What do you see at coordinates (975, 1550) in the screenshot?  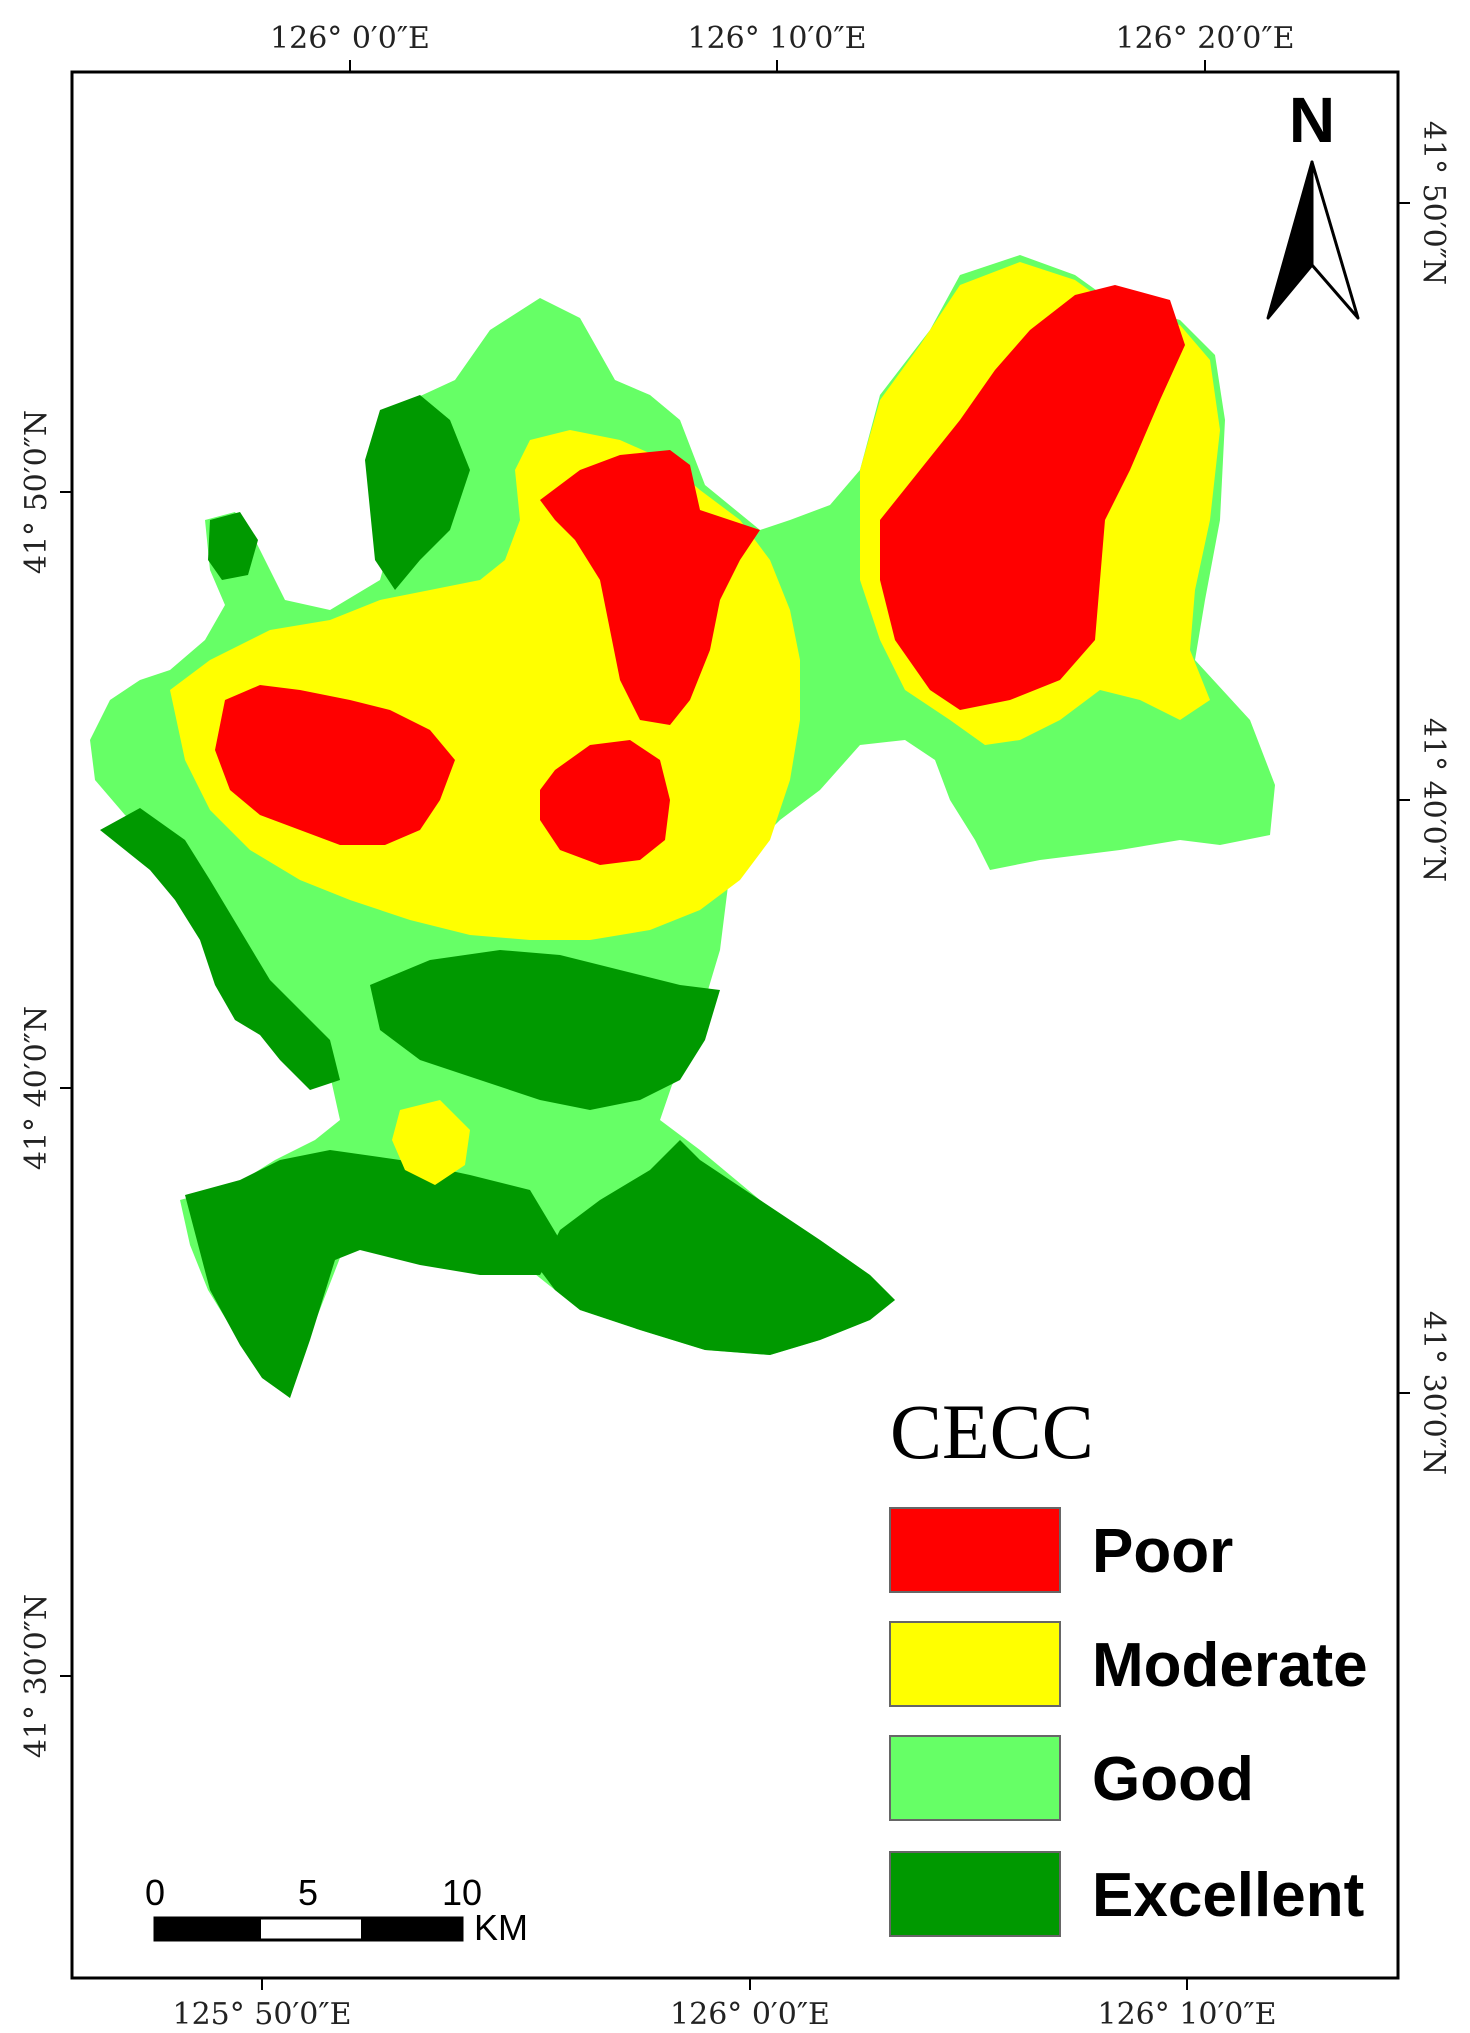 I see `legend-swatch-poor` at bounding box center [975, 1550].